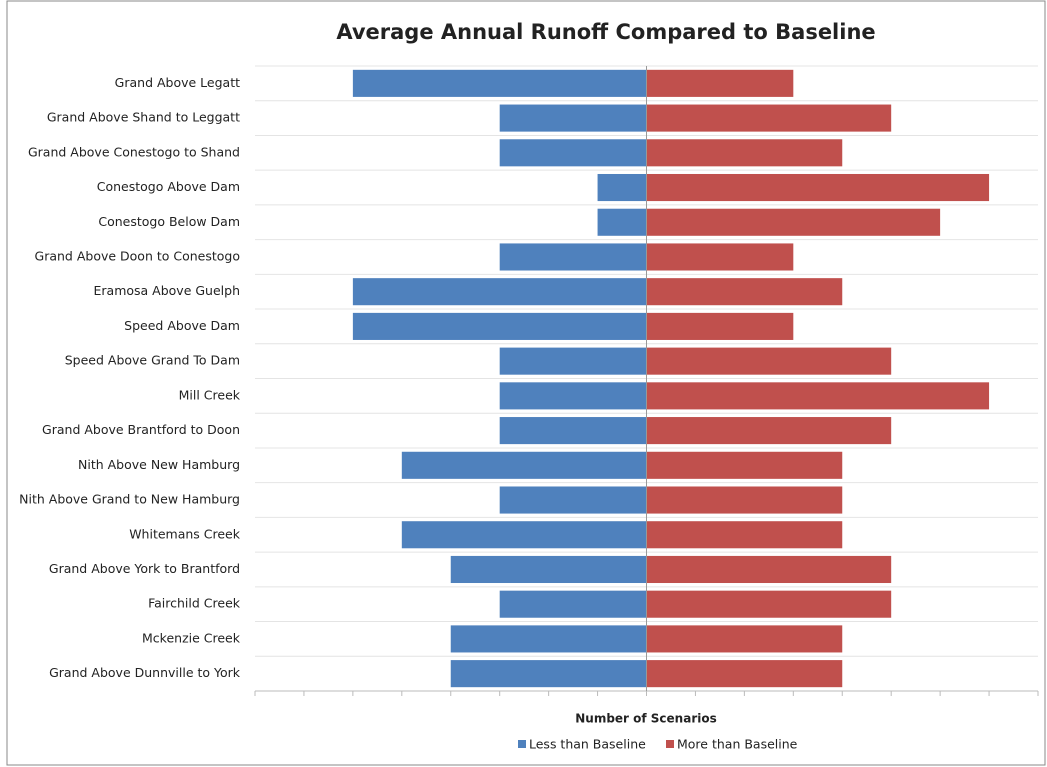  What do you see at coordinates (194, 603) in the screenshot?
I see `y-tick-label: Fairchild Creek` at bounding box center [194, 603].